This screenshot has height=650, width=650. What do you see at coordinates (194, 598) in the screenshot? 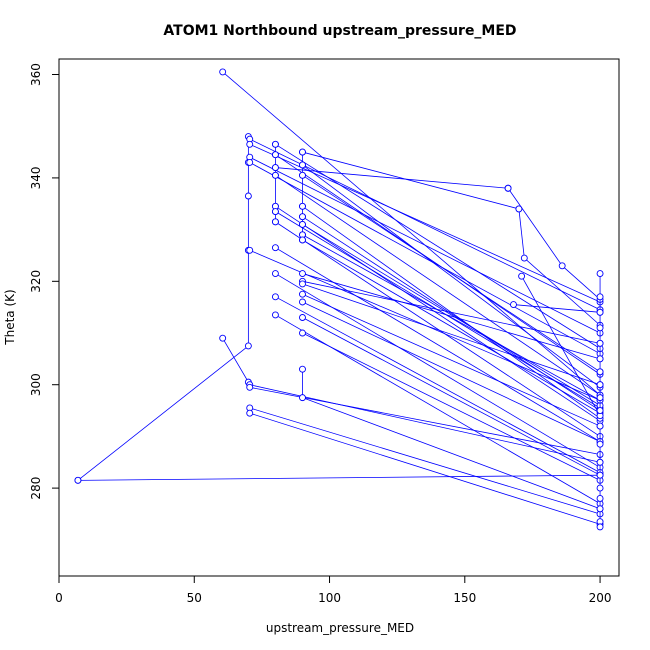
I see `x-tick-label: 50` at bounding box center [194, 598].